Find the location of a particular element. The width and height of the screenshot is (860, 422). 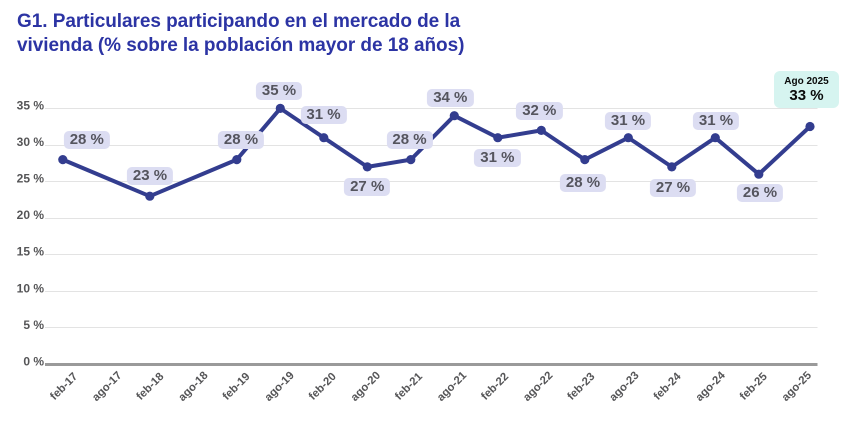

svg-text: feb-22 is located at coordinates (495, 387).